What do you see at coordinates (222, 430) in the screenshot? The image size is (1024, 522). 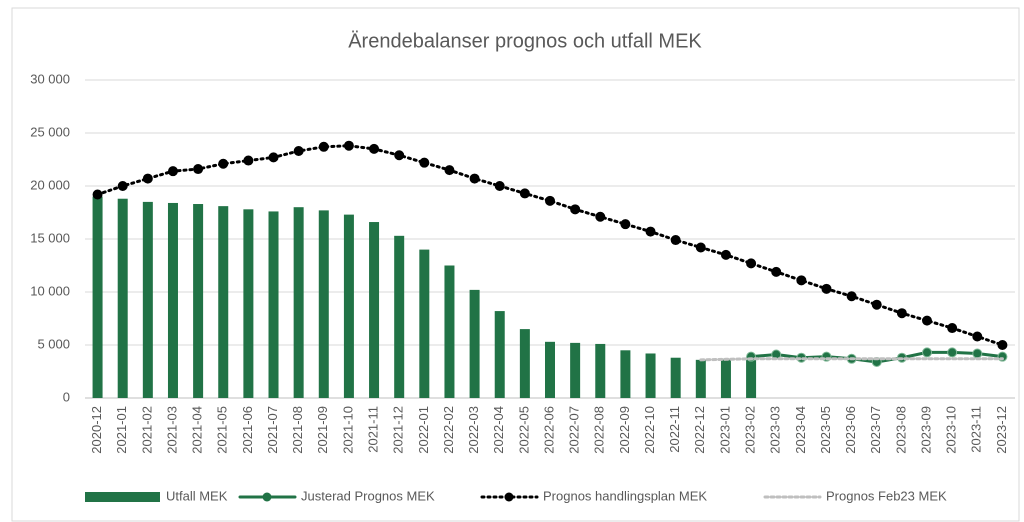 I see `x-tick-label: 2021-05` at bounding box center [222, 430].